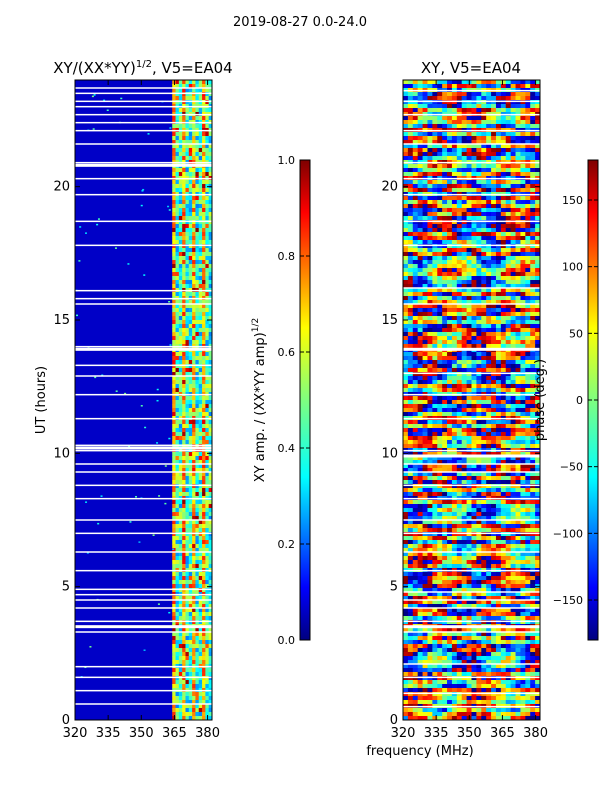 The image size is (600, 800). What do you see at coordinates (170, 128) in the screenshot?
I see `amplitude-speckle` at bounding box center [170, 128].